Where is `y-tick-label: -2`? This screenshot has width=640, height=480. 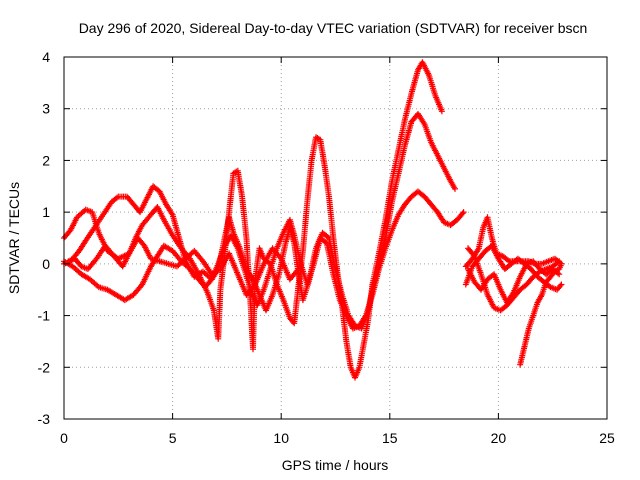
y-tick-label: -2 is located at coordinates (44, 367).